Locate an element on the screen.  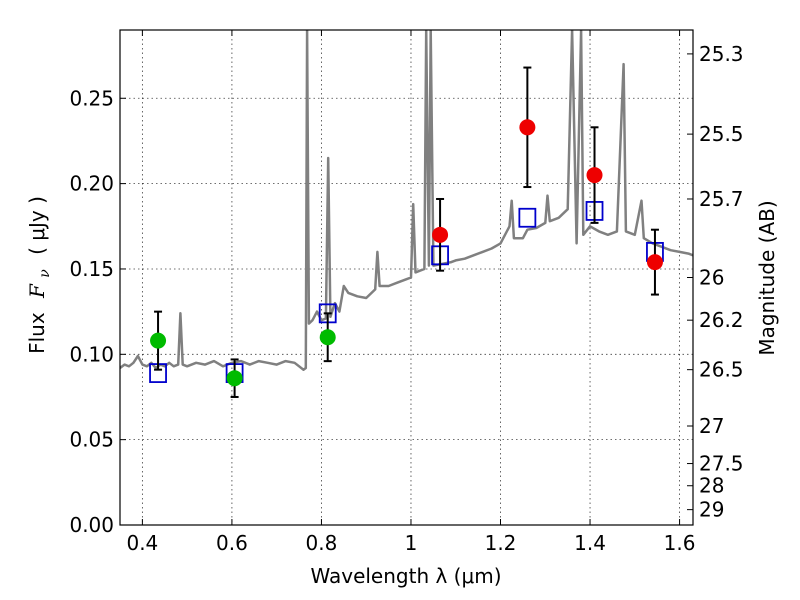
svg-text:Flux F ν ( μ: Flux F ν ( μJy ) is located at coordinates (39, 275).